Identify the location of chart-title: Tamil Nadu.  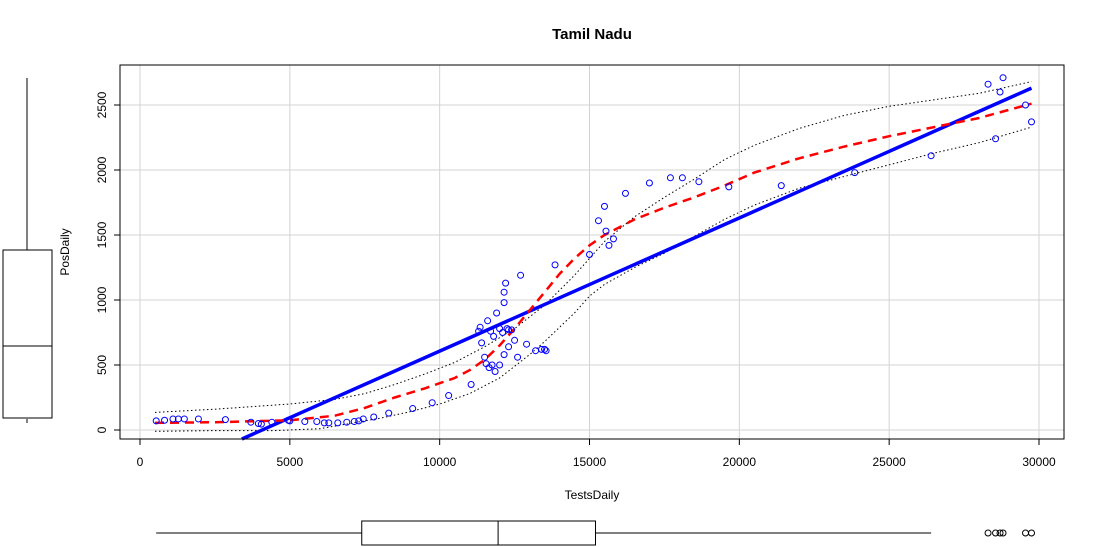
(592, 34).